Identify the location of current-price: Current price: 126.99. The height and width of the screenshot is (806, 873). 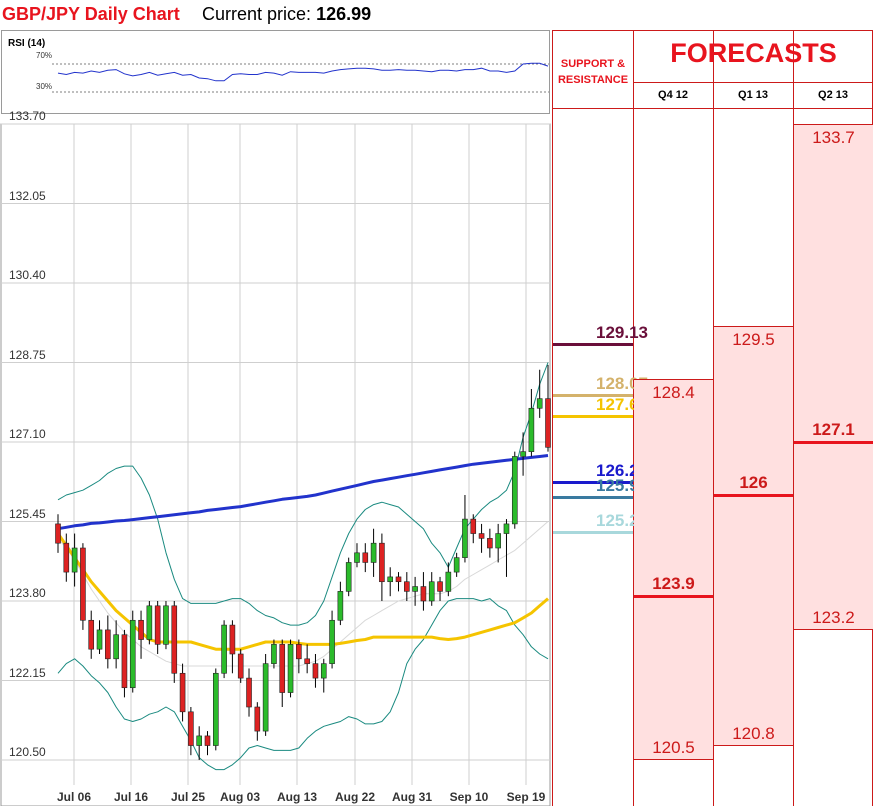
(286, 14).